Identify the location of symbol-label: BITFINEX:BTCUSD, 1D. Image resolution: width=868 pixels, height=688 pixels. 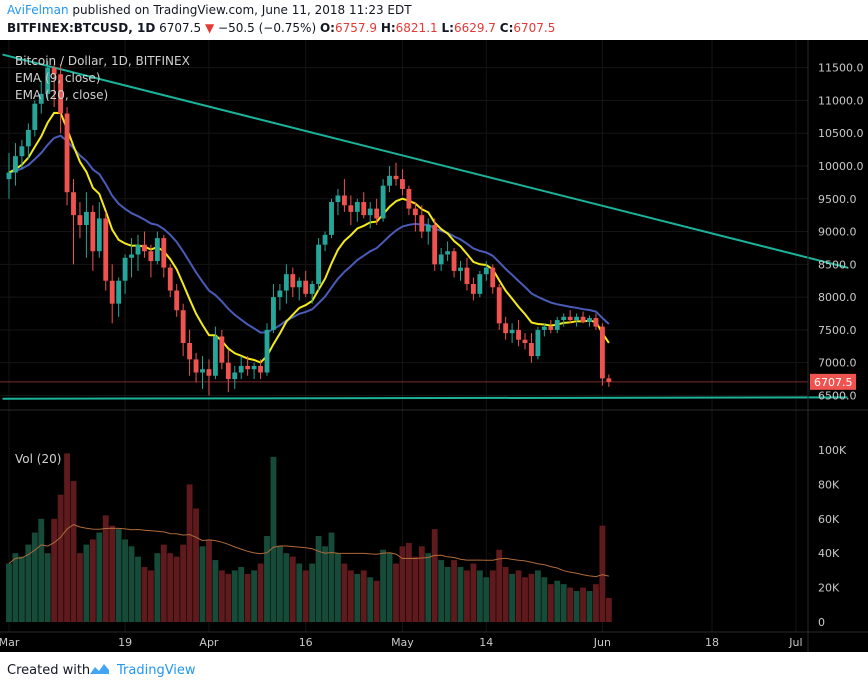
(81, 28).